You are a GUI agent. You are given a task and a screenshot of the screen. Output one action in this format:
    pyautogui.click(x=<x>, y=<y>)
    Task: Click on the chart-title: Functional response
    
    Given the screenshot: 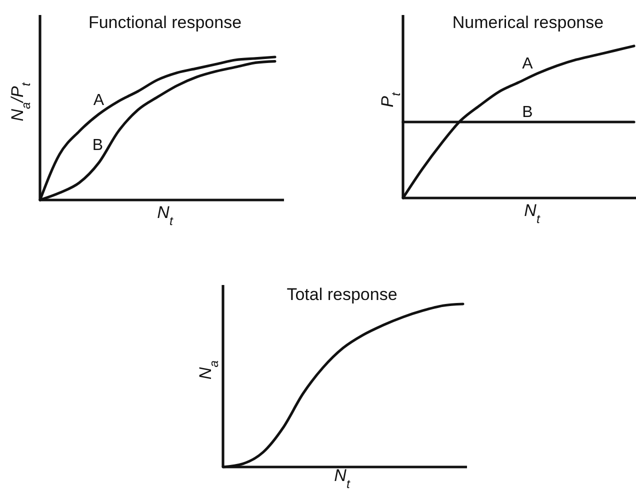 What is the action you would take?
    pyautogui.click(x=165, y=22)
    